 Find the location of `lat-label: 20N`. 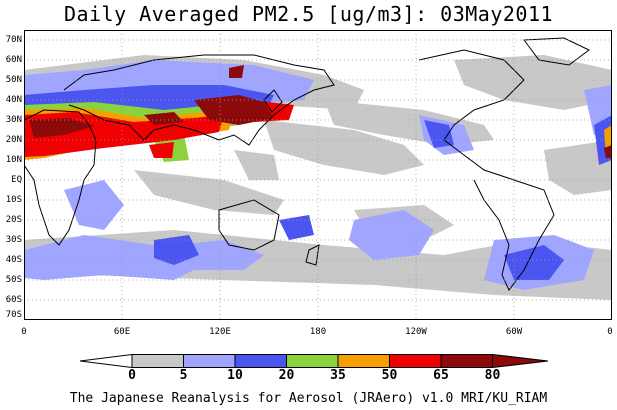

lat-label: 20N is located at coordinates (13, 140).